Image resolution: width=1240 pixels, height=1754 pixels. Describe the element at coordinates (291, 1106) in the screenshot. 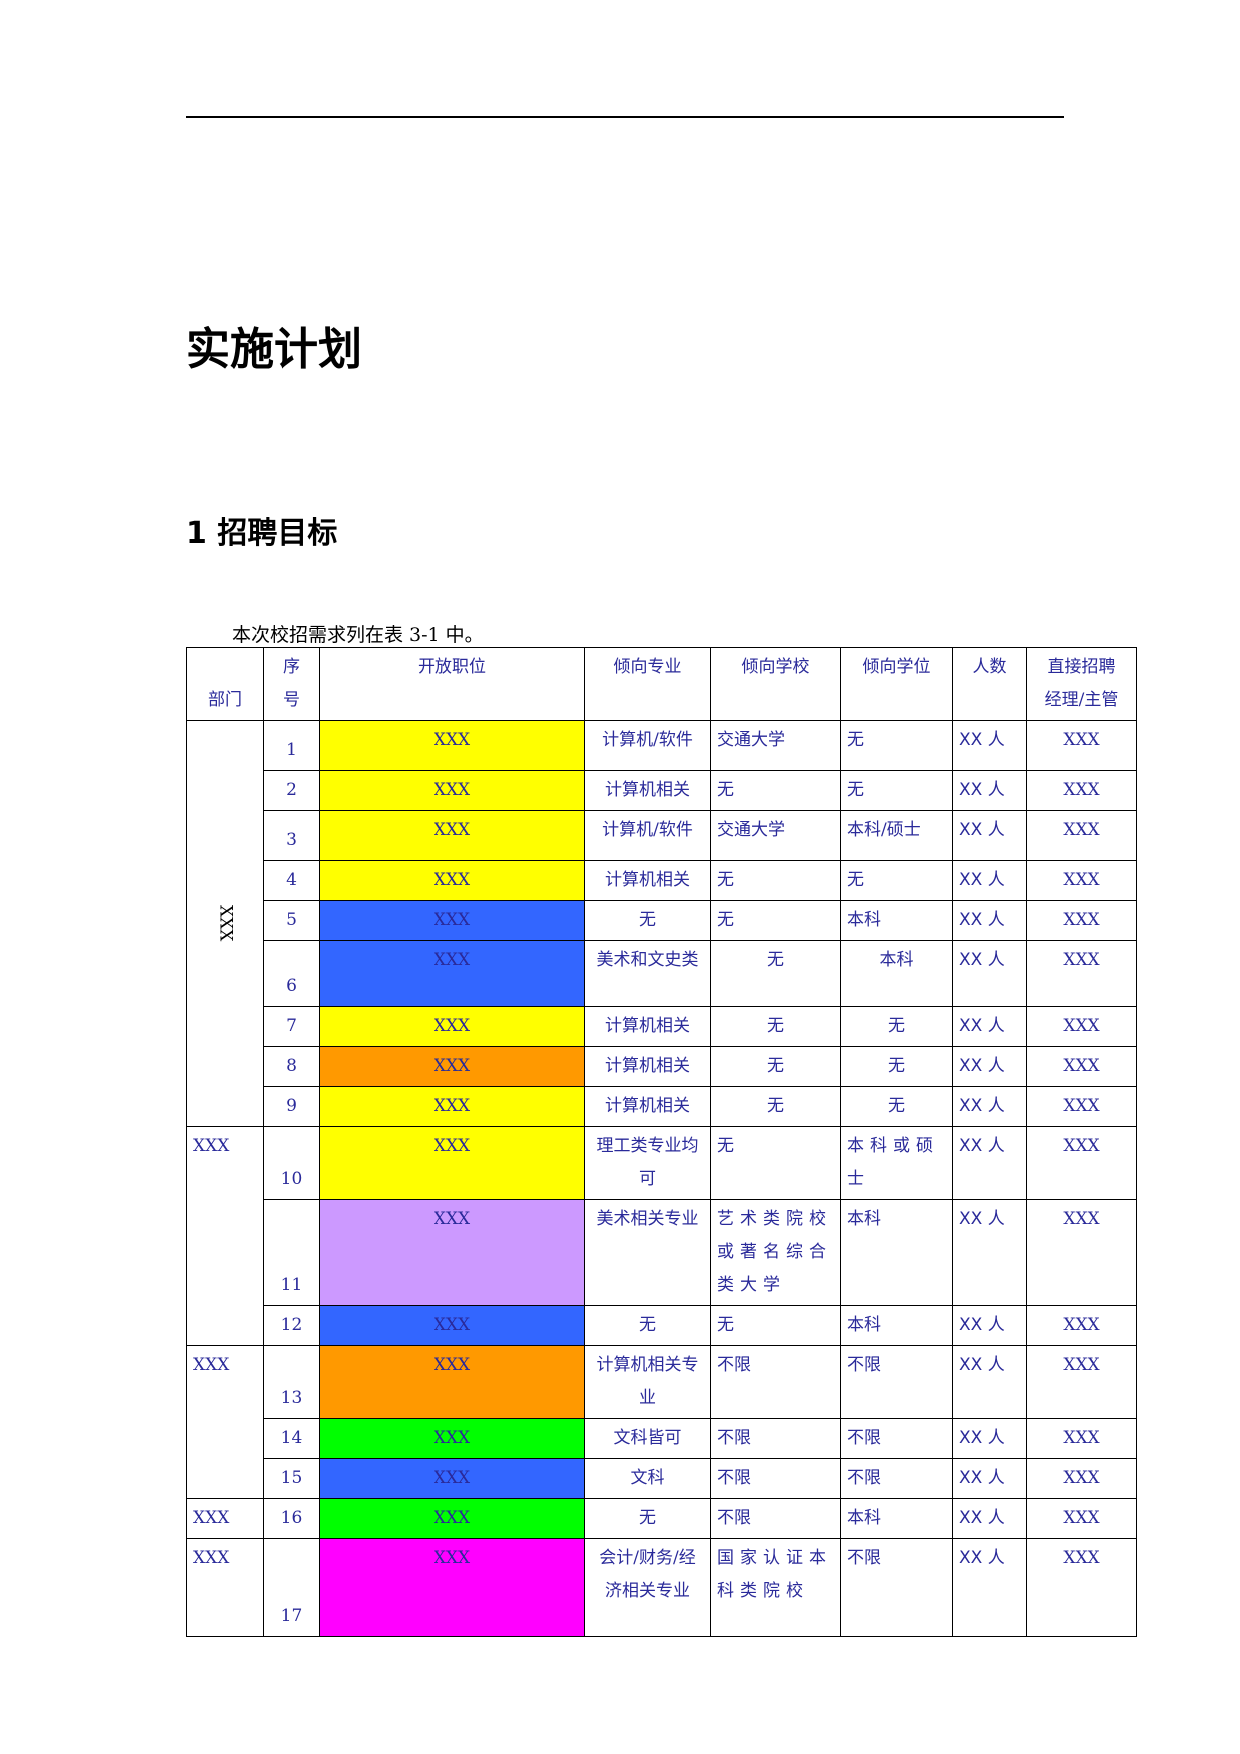

I see `row-index: 9` at that location.